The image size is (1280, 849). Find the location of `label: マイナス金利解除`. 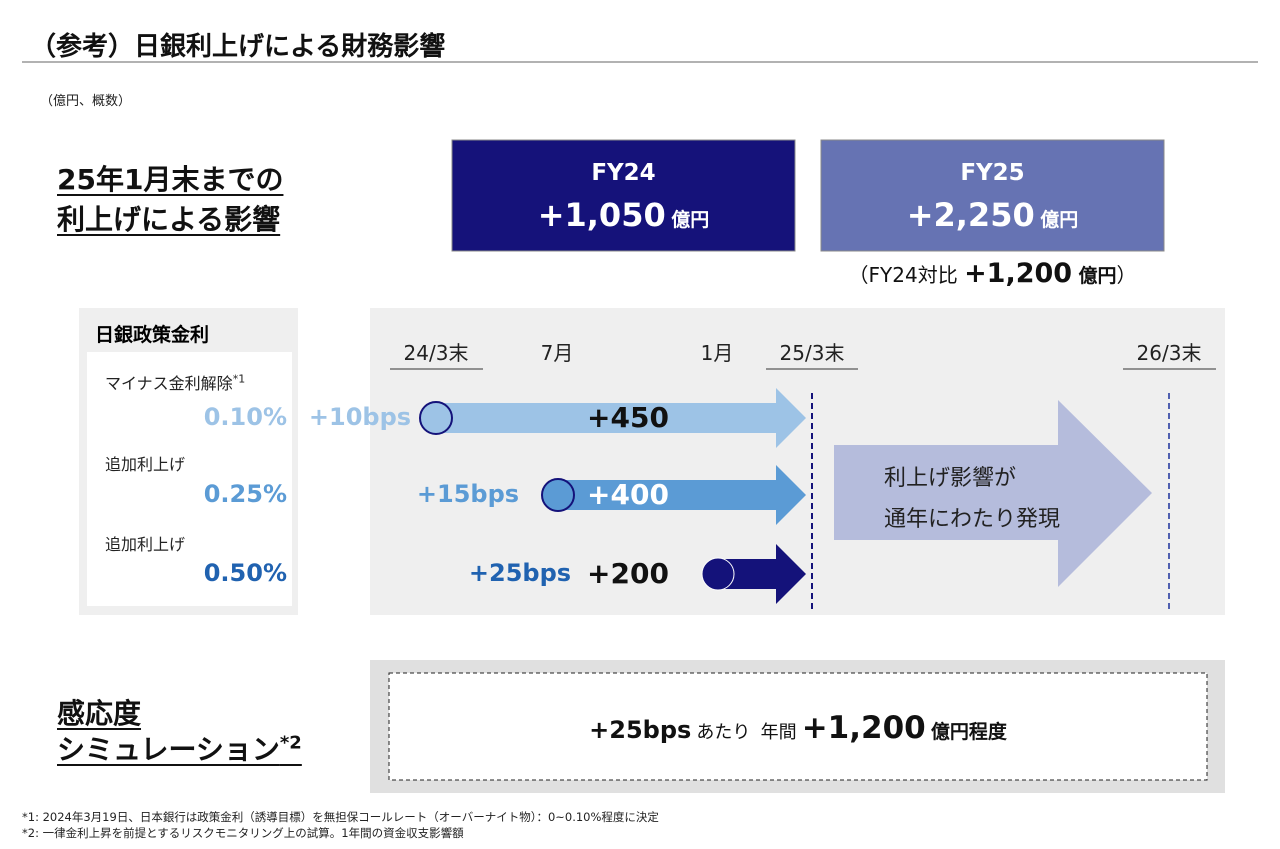

label: マイナス金利解除 is located at coordinates (169, 383).